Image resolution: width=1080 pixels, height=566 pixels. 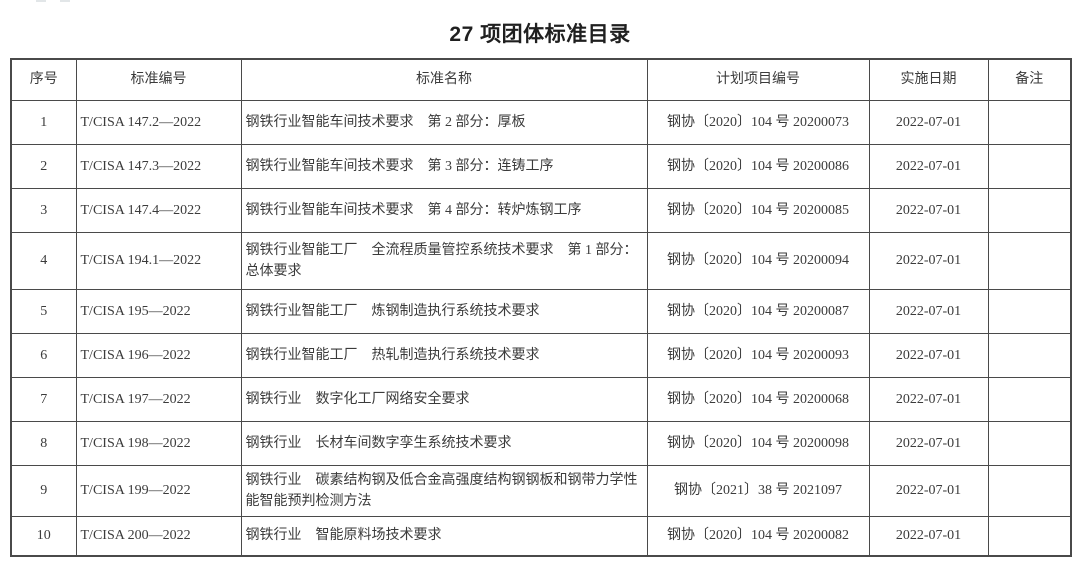 I want to click on page-title: 27 项团体标准目录, so click(x=540, y=34).